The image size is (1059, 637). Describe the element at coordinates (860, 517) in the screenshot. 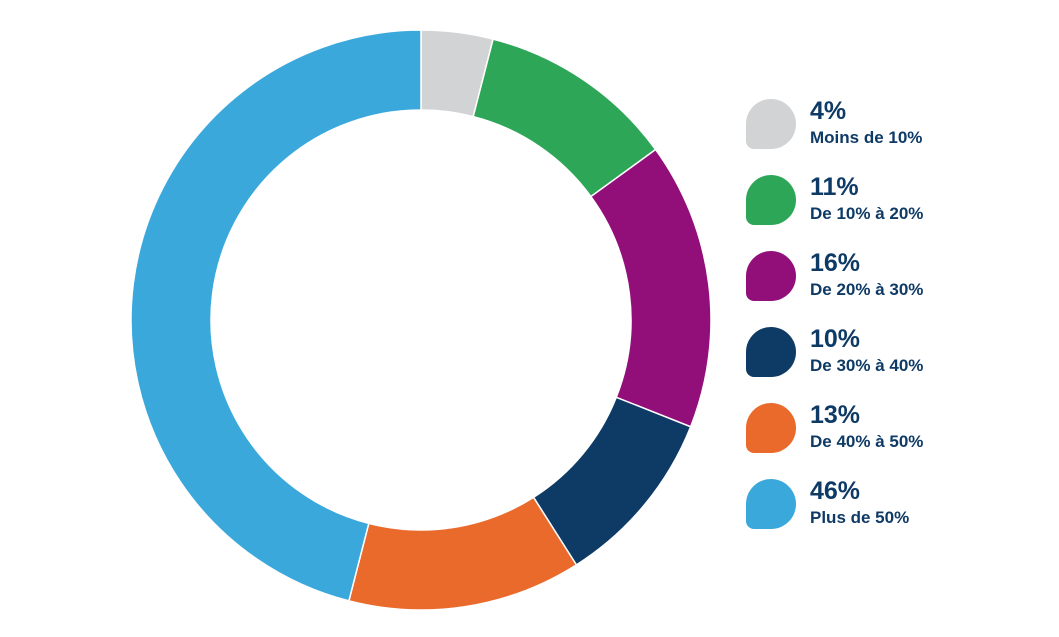

I see `legend-label: Plus de 50%` at that location.